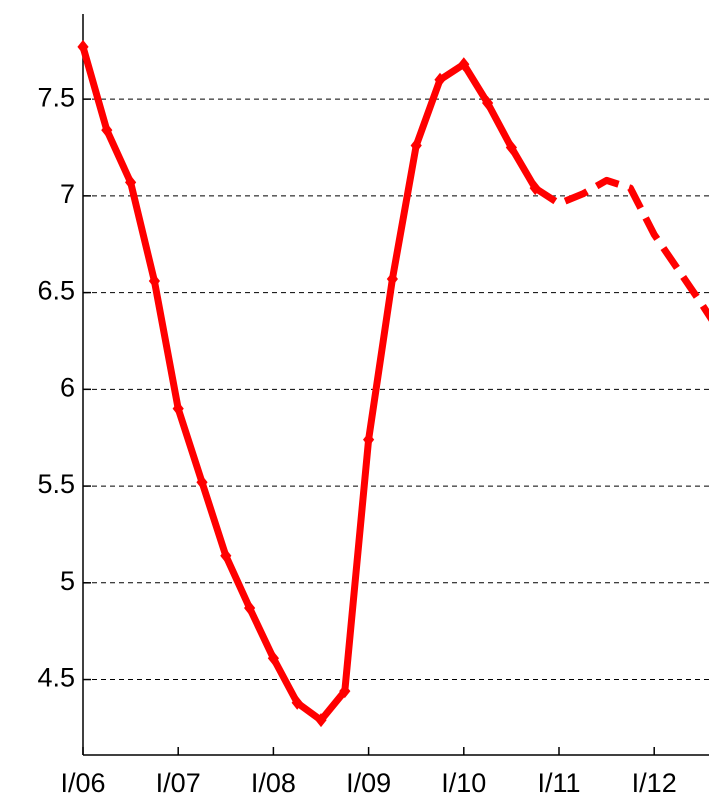  I want to click on line, so click(621, 249).